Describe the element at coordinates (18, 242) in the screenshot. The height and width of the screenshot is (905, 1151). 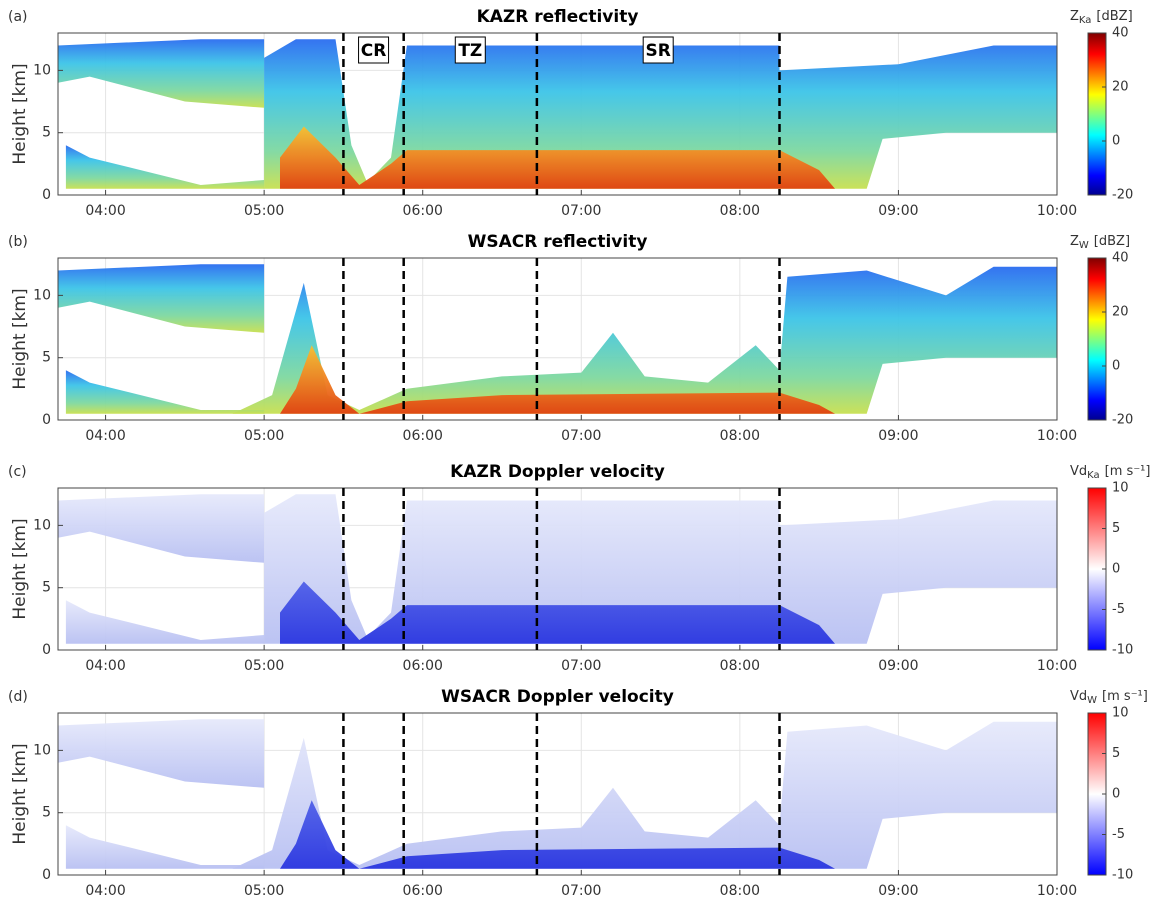
I see `panel-label: (b)` at that location.